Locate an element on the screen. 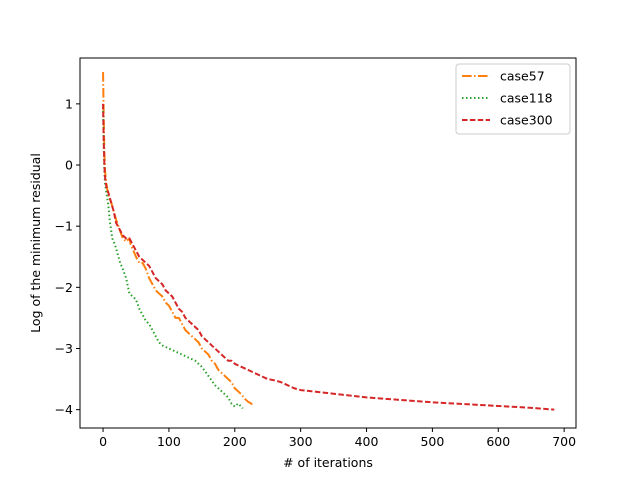 The width and height of the screenshot is (640, 480). legend: case57 case118 case300 is located at coordinates (513, 99).